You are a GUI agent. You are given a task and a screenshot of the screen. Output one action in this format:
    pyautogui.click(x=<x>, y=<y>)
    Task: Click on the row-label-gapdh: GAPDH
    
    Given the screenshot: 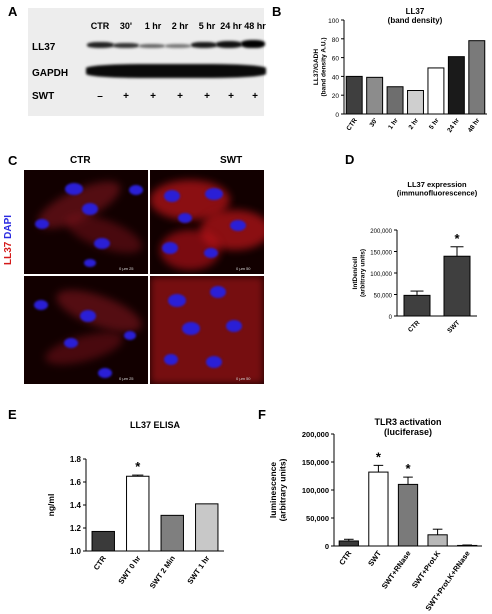 What is the action you would take?
    pyautogui.click(x=50, y=73)
    